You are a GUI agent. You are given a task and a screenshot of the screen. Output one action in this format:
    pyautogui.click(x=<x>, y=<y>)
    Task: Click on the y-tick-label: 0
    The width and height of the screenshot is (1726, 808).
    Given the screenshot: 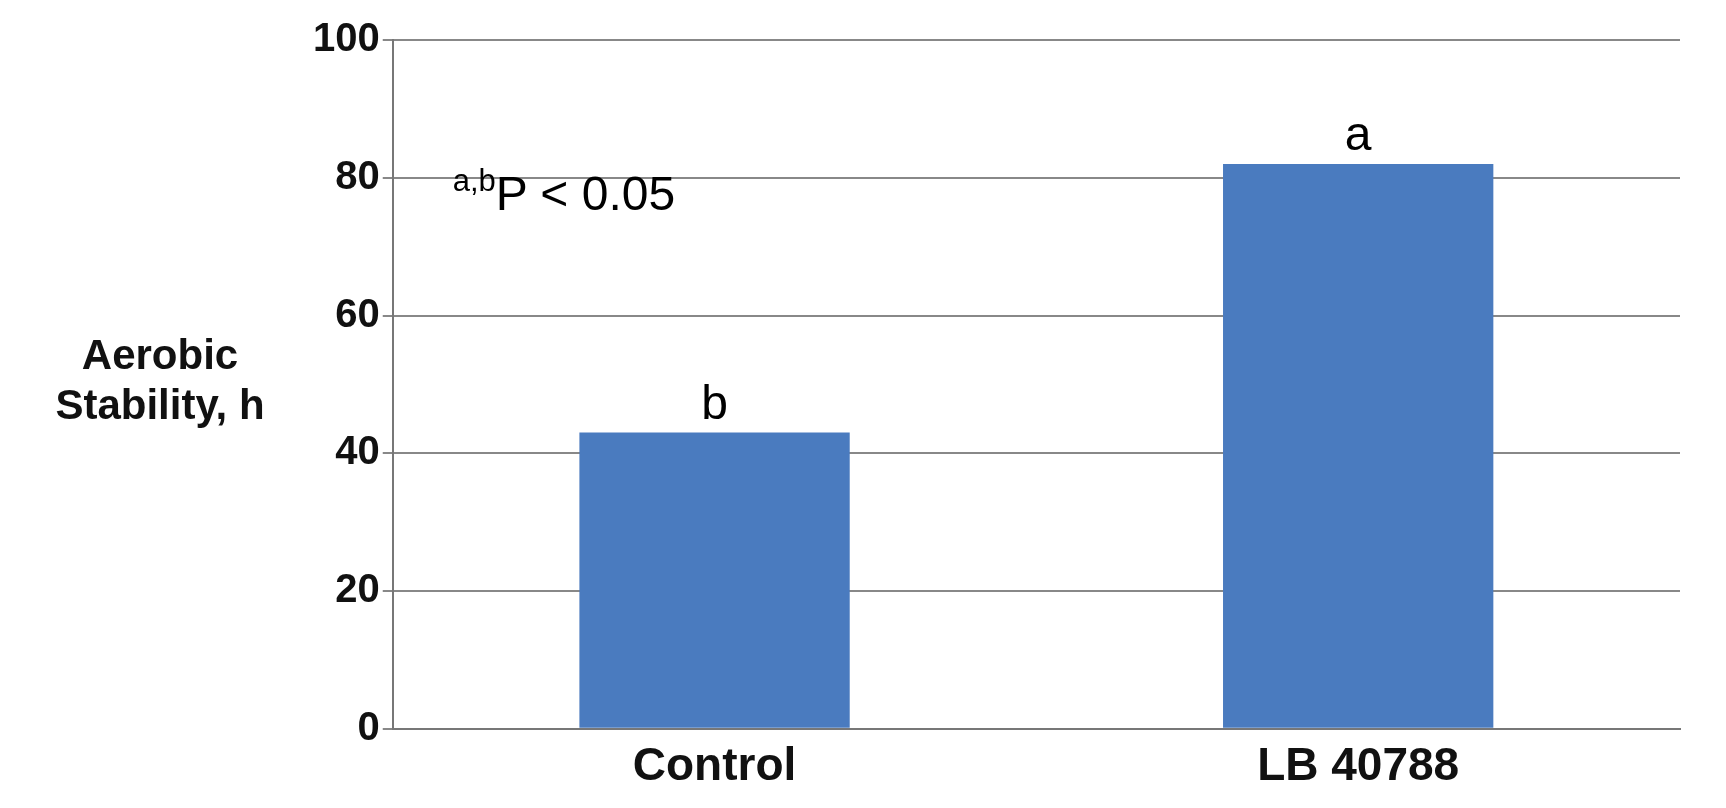 What is the action you would take?
    pyautogui.click(x=368, y=725)
    